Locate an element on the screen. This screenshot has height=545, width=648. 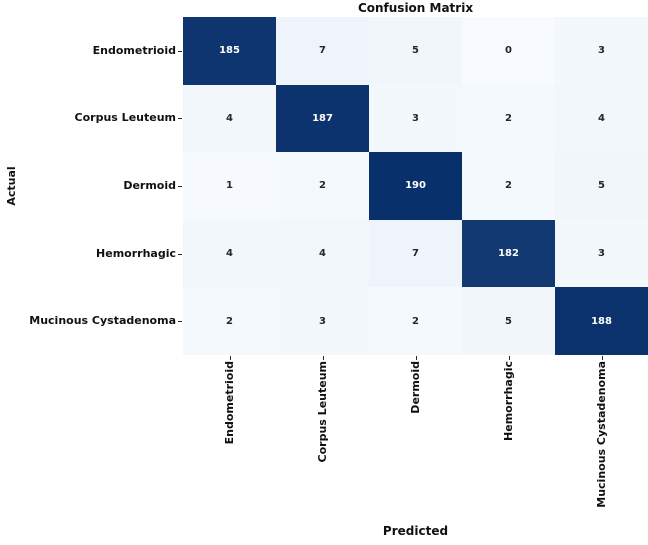
y-axis-title: Actual is located at coordinates (11, 186).